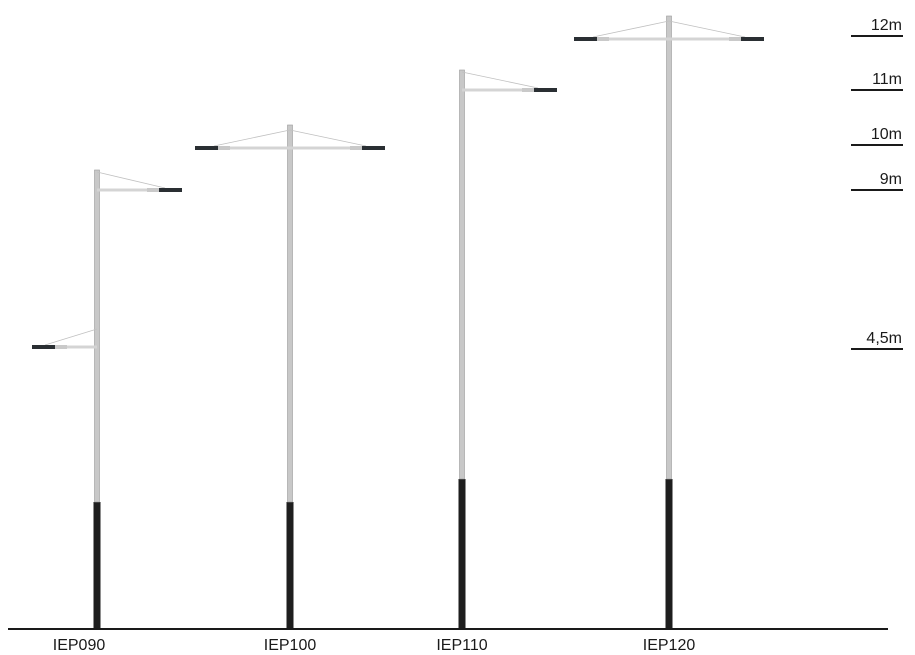 This screenshot has height=655, width=915. I want to click on scale-label: 10m, so click(886, 134).